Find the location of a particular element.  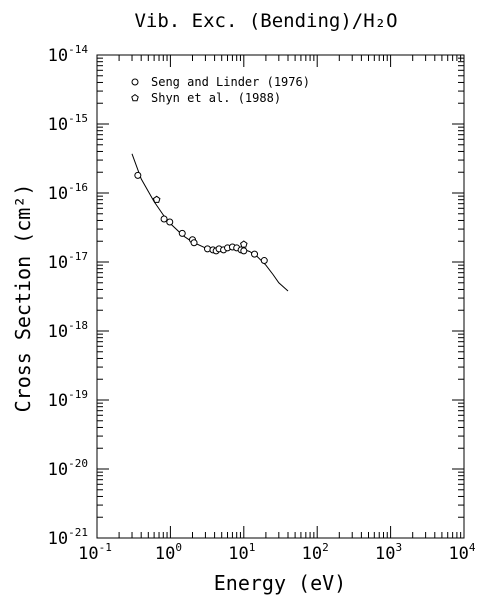

legend-label-1: Seng and Linder (1976) is located at coordinates (230, 82).